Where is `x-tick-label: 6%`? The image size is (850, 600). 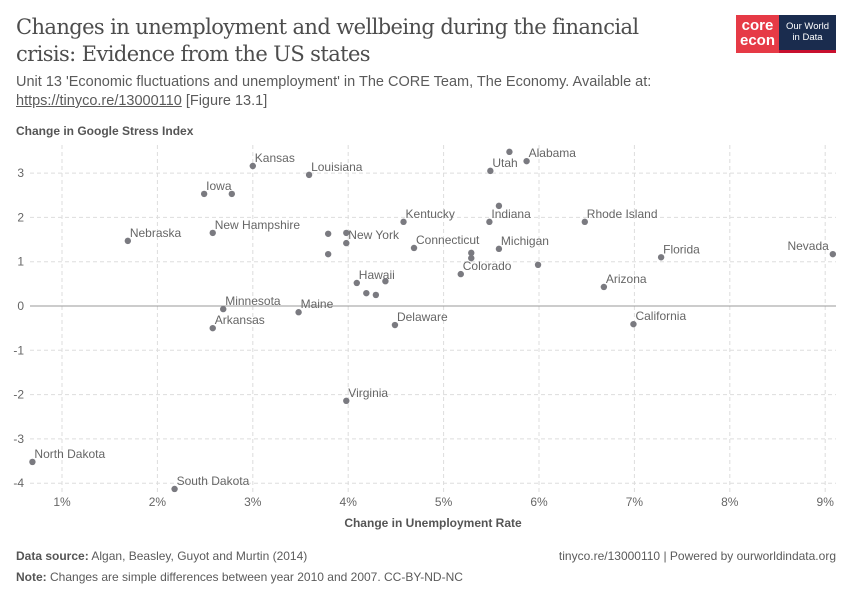 x-tick-label: 6% is located at coordinates (539, 502).